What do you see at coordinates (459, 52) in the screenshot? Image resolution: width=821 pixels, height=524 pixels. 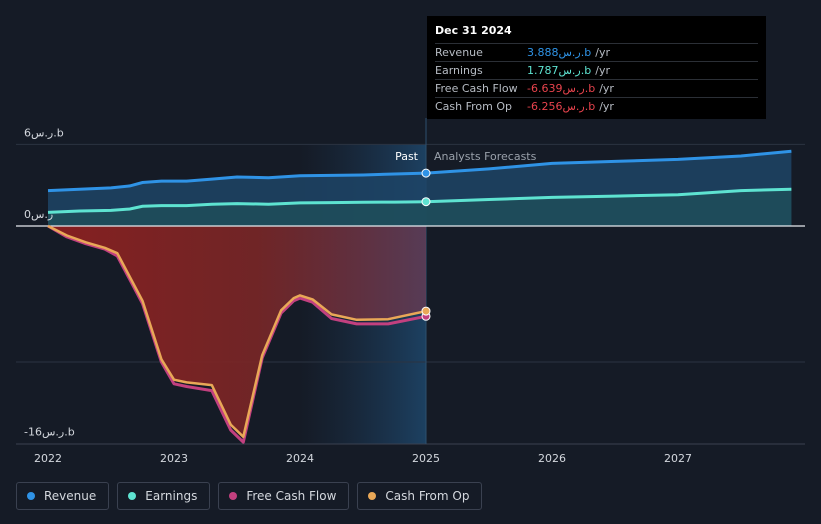 I see `tooltip-label: Revenue` at bounding box center [459, 52].